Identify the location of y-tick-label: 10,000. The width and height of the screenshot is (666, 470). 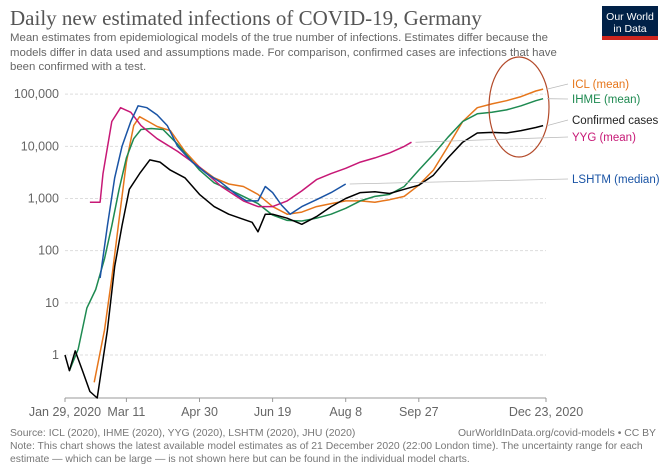
(40, 146).